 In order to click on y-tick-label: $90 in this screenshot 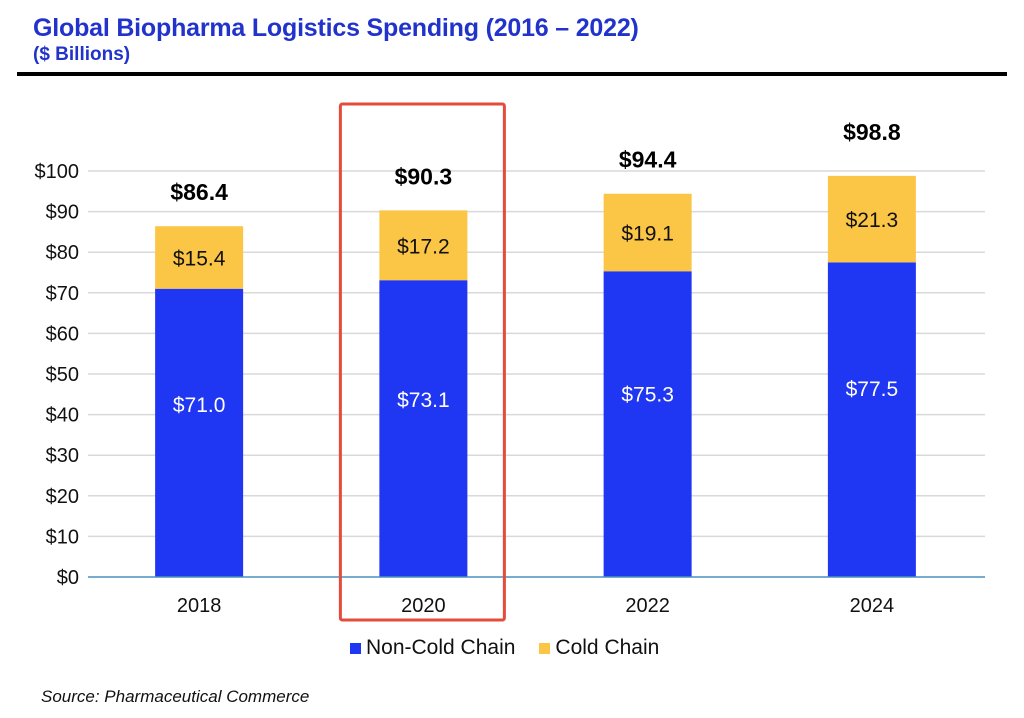, I will do `click(62, 213)`.